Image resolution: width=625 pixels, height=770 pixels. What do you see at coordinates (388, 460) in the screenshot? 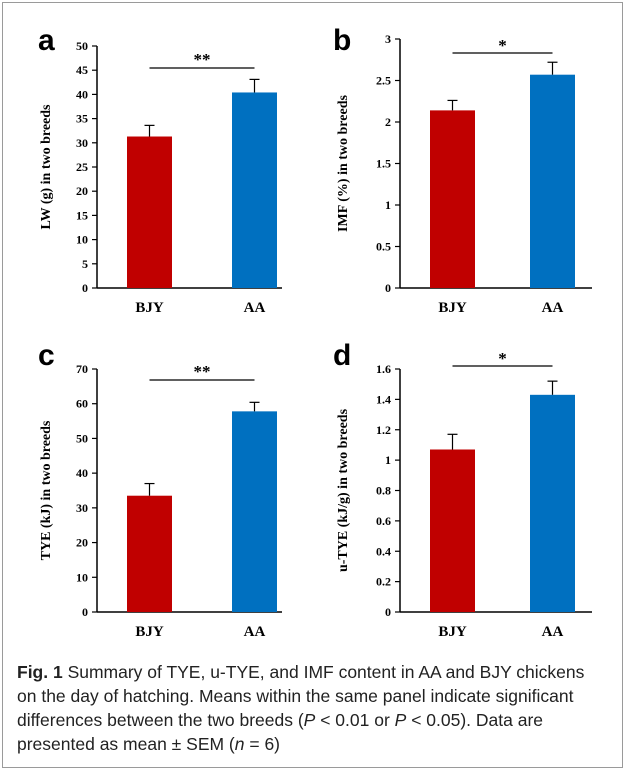
I see `y-tick-label-d: 1` at bounding box center [388, 460].